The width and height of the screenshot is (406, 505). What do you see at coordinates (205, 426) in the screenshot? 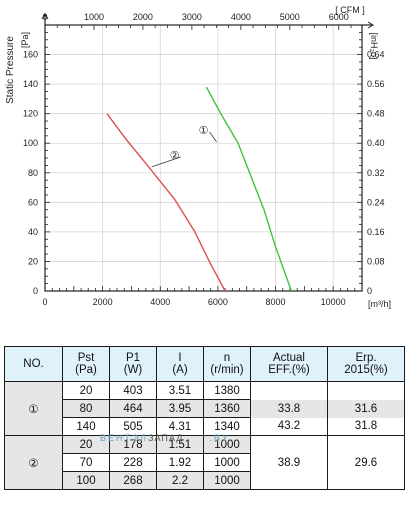
I see `table-row: 140 505 4.31 1340 43.2 31.8` at bounding box center [205, 426].